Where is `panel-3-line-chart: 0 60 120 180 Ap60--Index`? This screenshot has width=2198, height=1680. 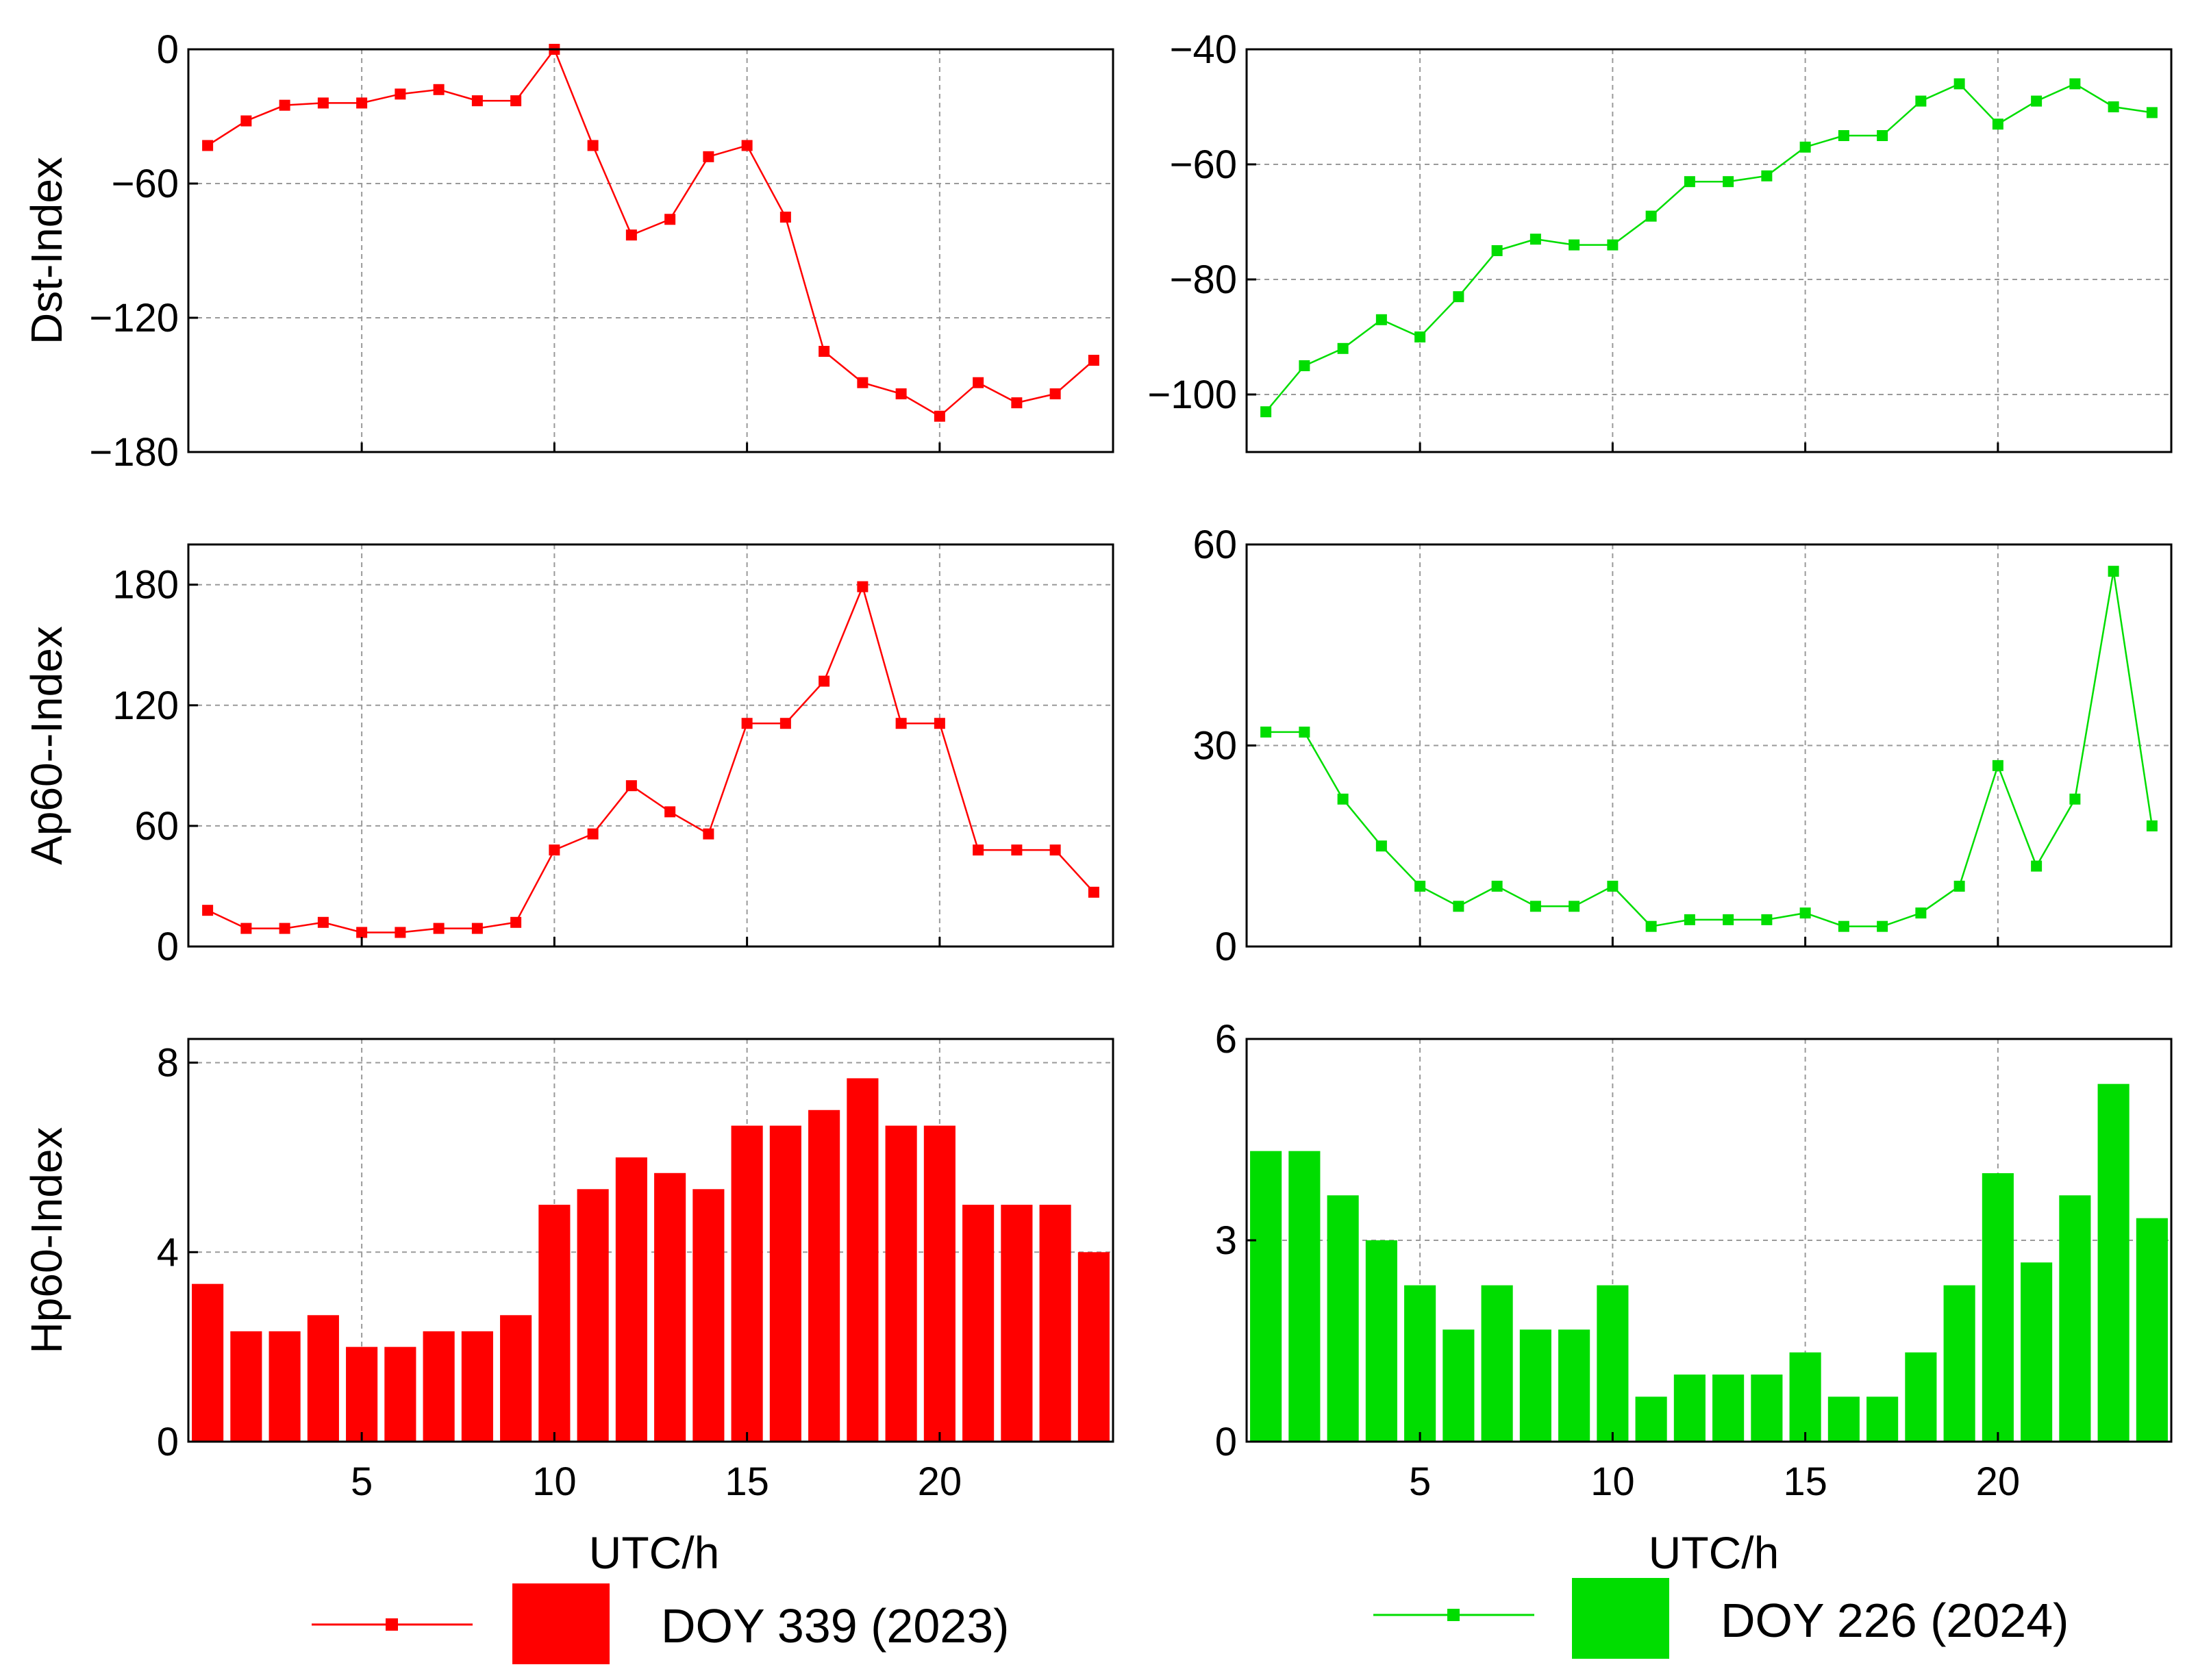 panel-3-line-chart: 0 60 120 180 Ap60--Index is located at coordinates (568, 756).